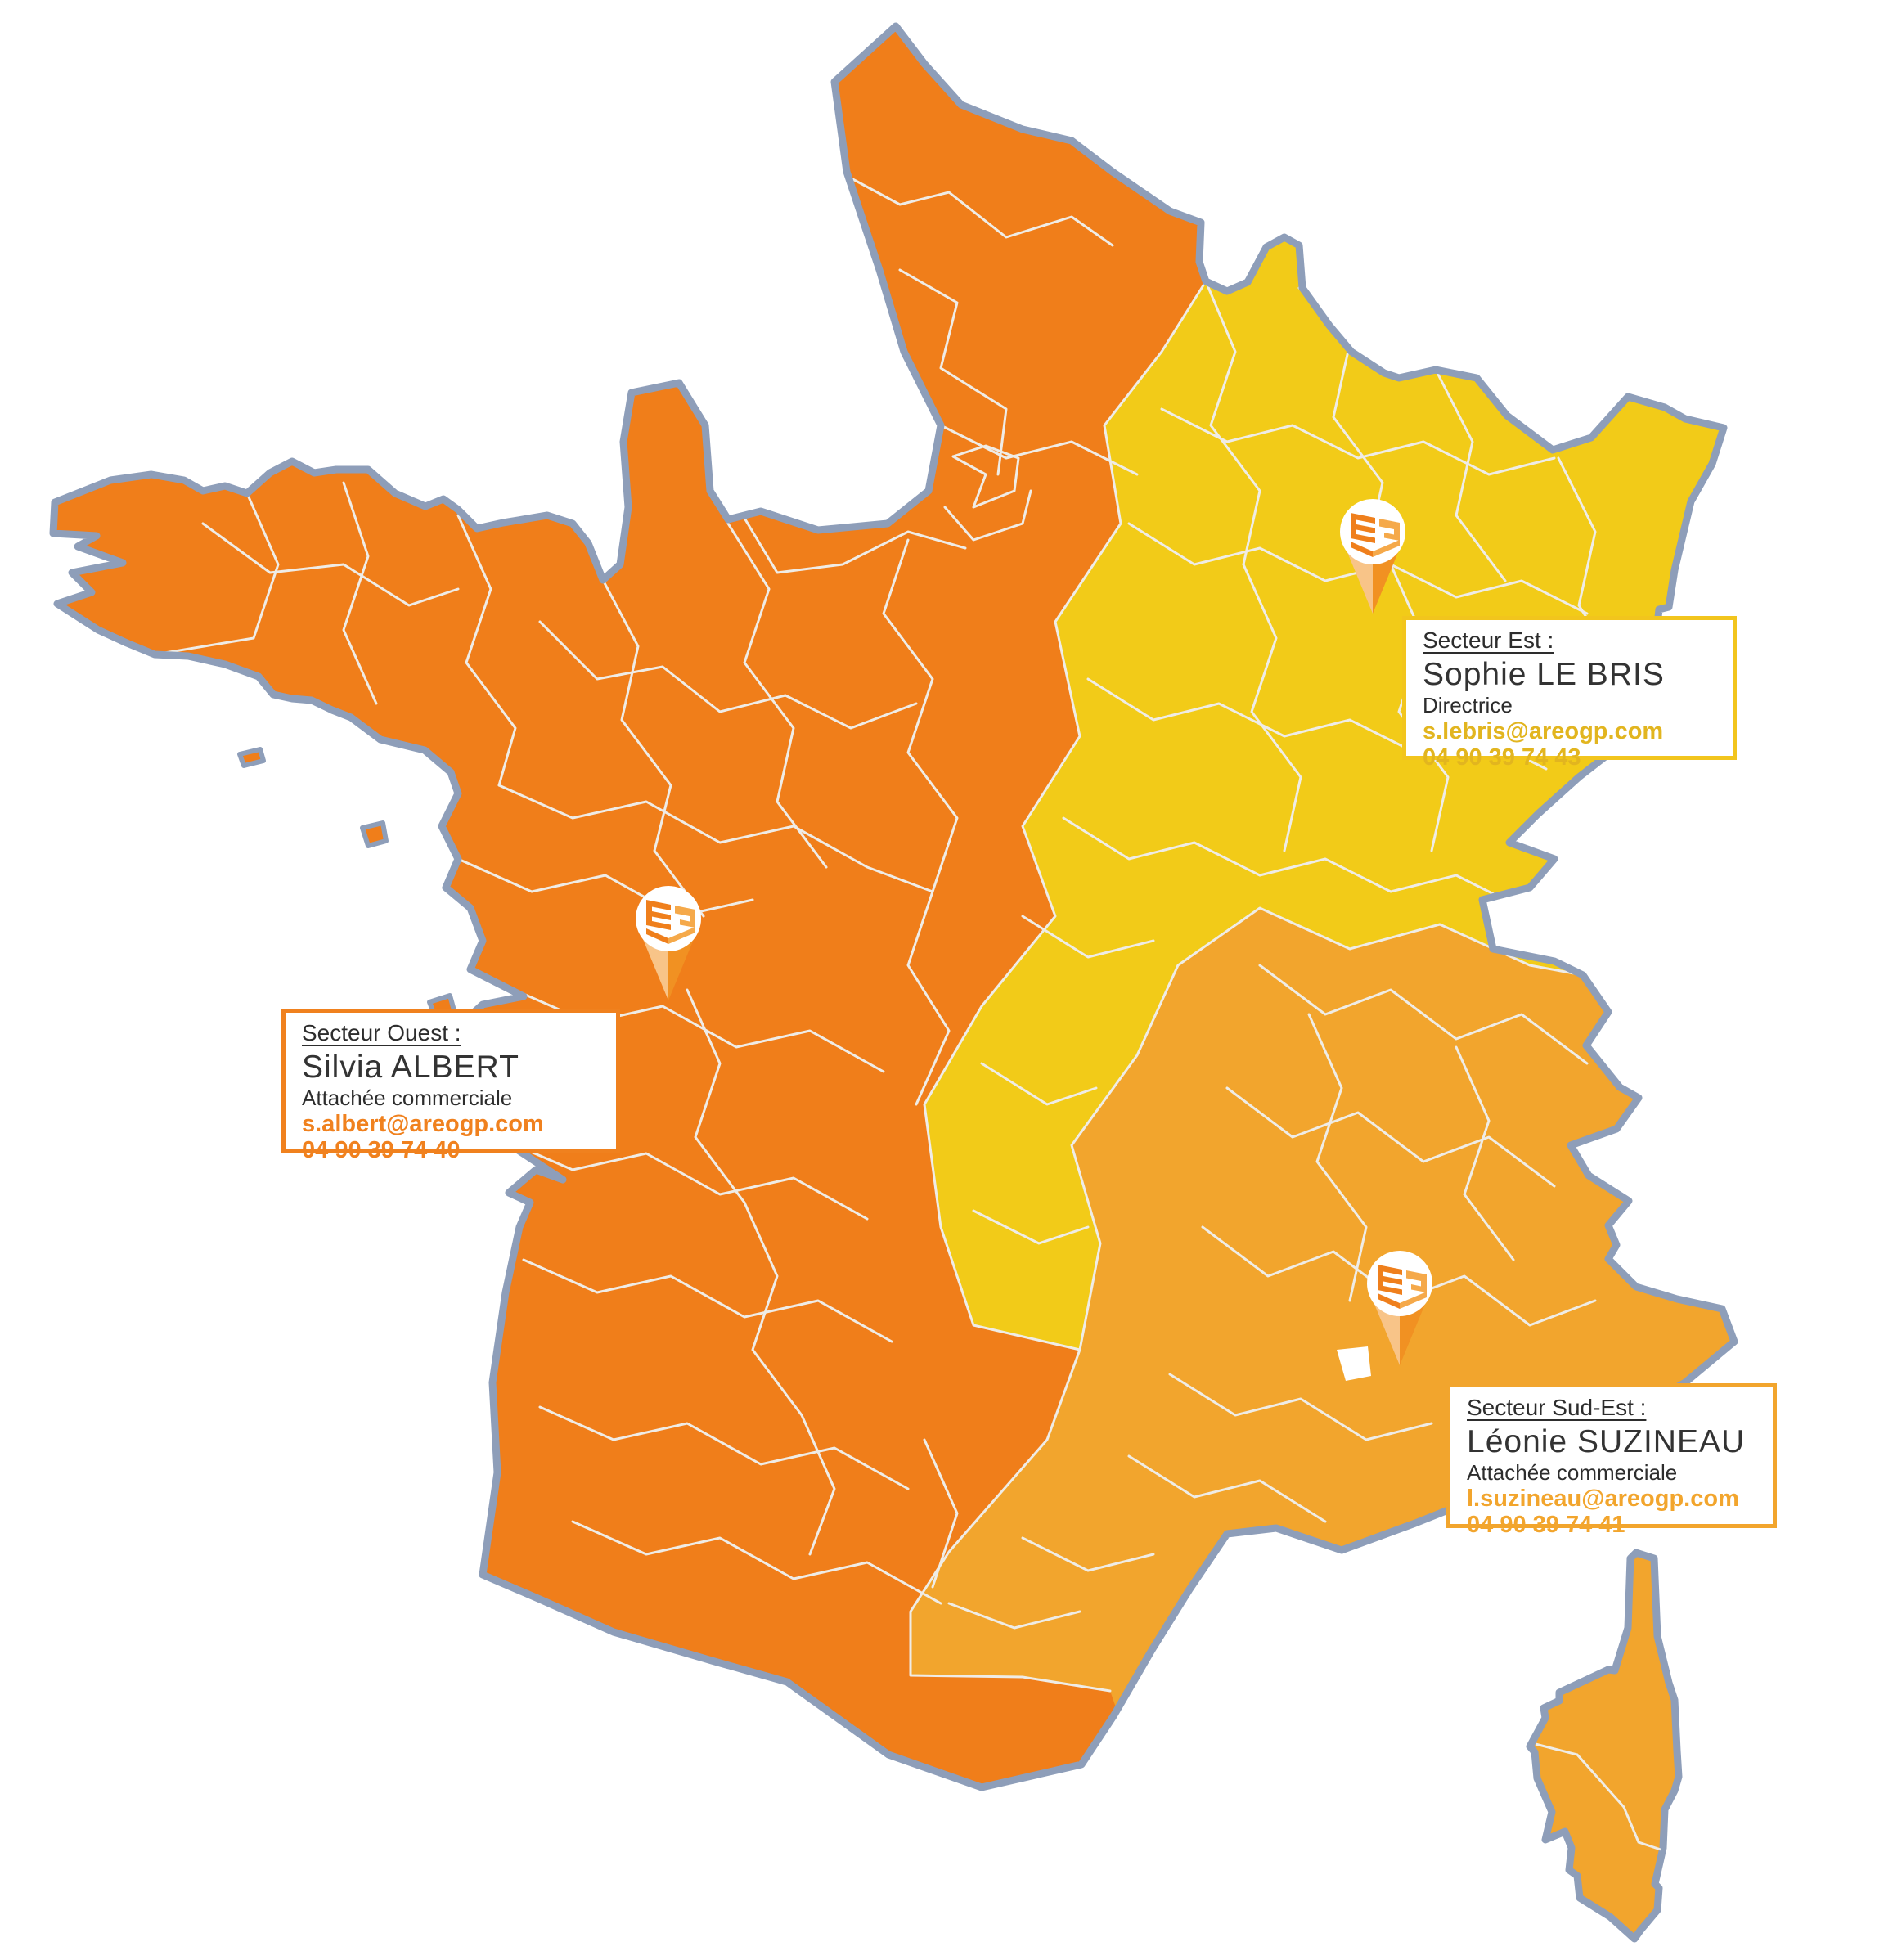 The image size is (1902, 1960). What do you see at coordinates (1603, 1499) in the screenshot?
I see `contact-email: l.suzineau@areogp.com` at bounding box center [1603, 1499].